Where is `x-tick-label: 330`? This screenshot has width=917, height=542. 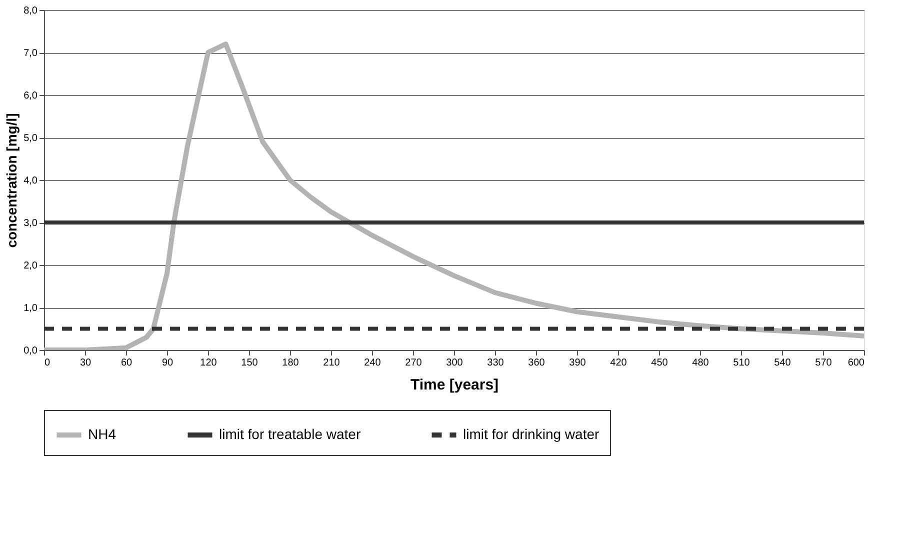 x-tick-label: 330 is located at coordinates (495, 363).